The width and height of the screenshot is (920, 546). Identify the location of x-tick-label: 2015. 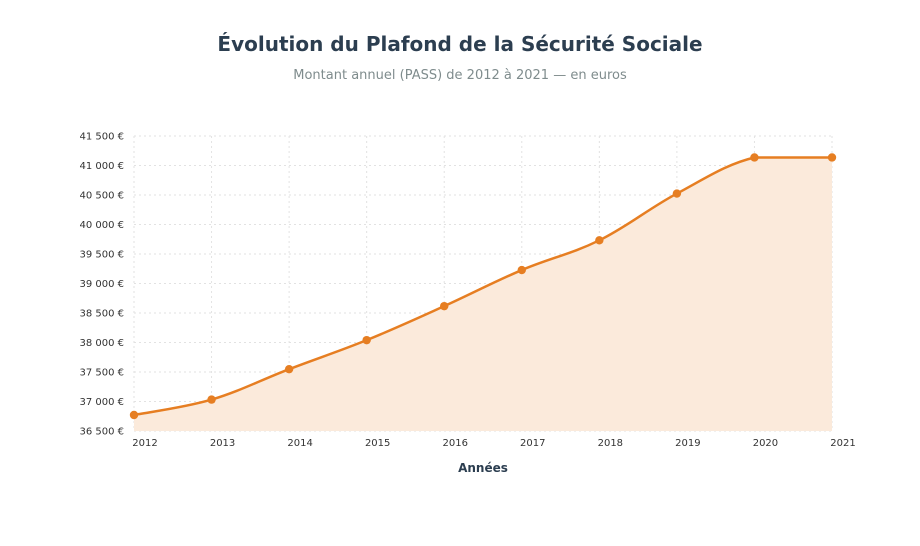
(377, 443).